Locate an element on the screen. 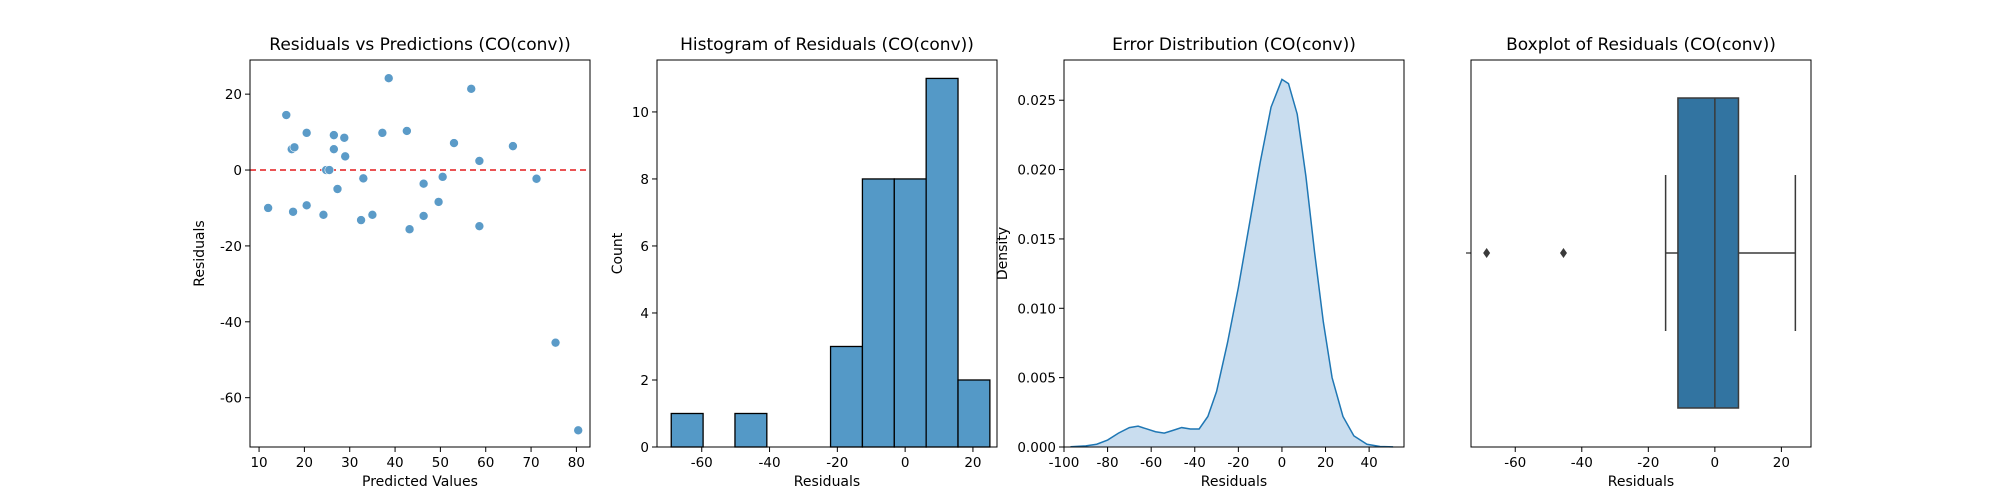  y-tick-label: -20 is located at coordinates (231, 247).